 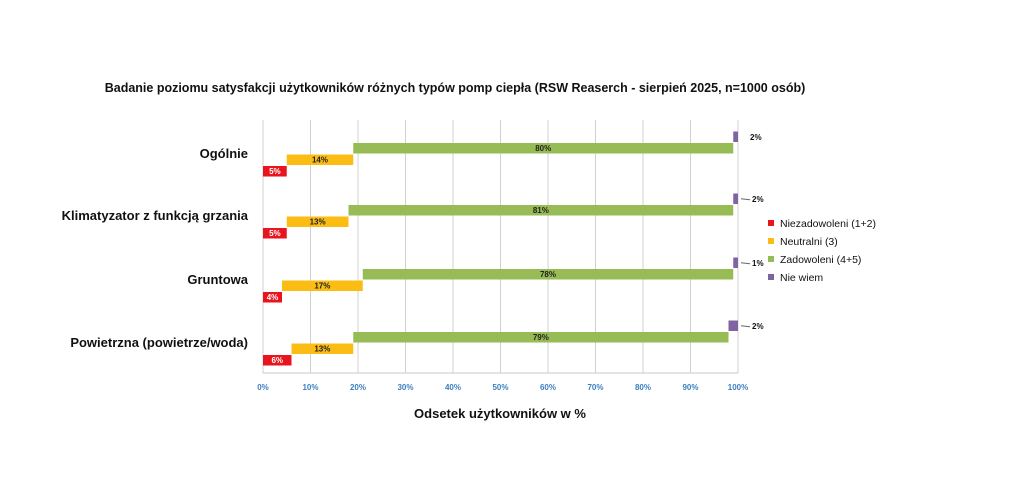 What do you see at coordinates (801, 278) in the screenshot?
I see `legend-label: Nie wiem` at bounding box center [801, 278].